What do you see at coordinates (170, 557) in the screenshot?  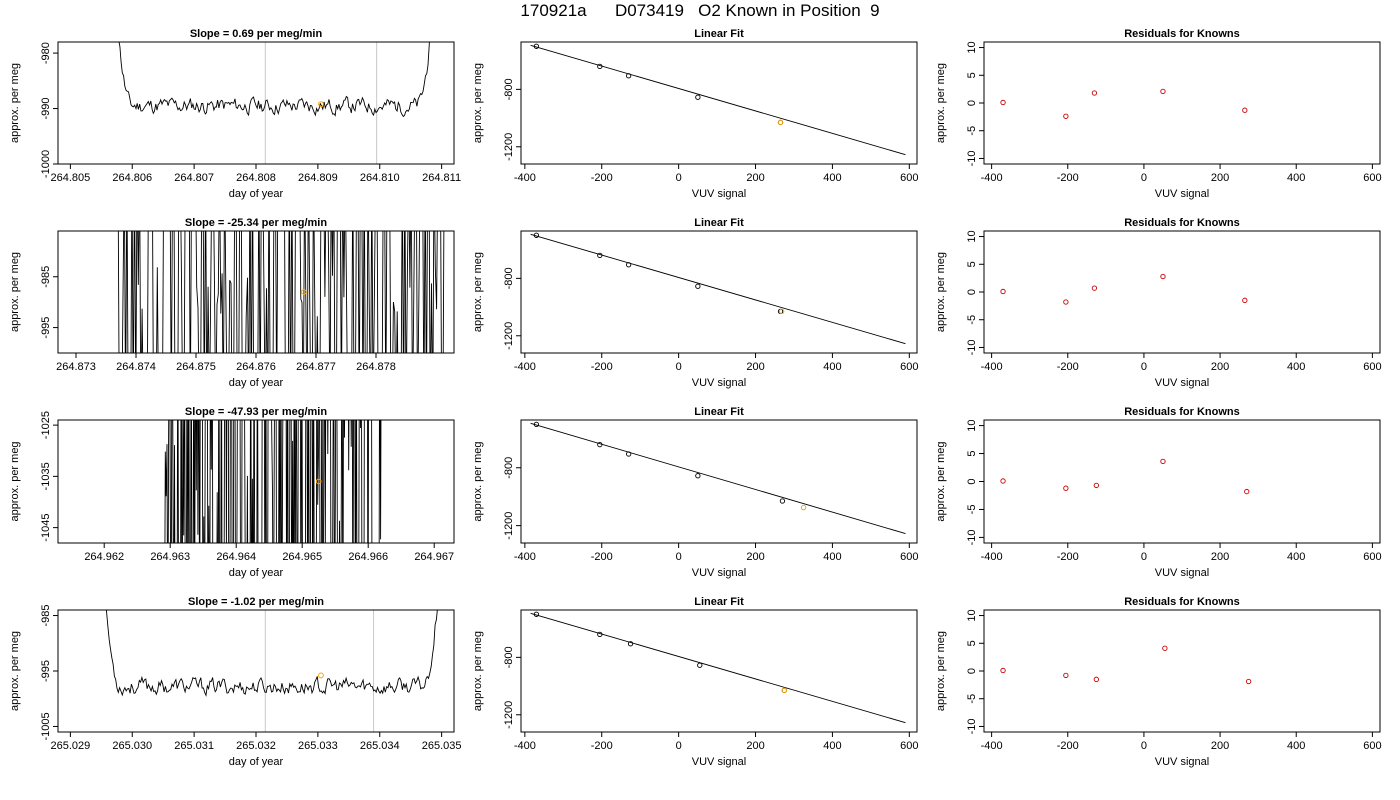 I see `x-tick-label: 264.963` at bounding box center [170, 557].